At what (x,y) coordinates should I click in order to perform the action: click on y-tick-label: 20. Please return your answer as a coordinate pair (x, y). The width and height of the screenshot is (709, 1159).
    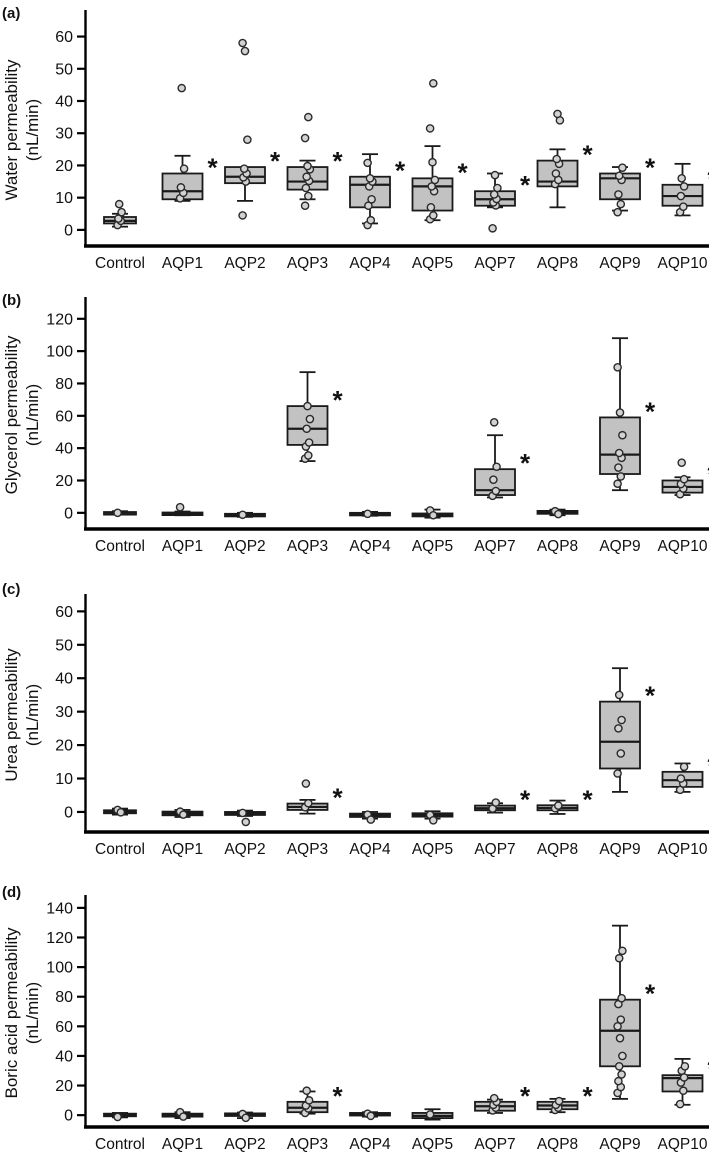
    Looking at the image, I should click on (64, 481).